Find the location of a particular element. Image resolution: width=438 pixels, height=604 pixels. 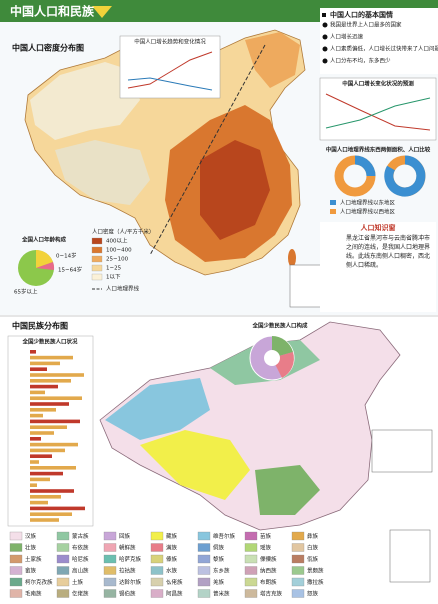

legend-label: 藏族 is located at coordinates (172, 536).